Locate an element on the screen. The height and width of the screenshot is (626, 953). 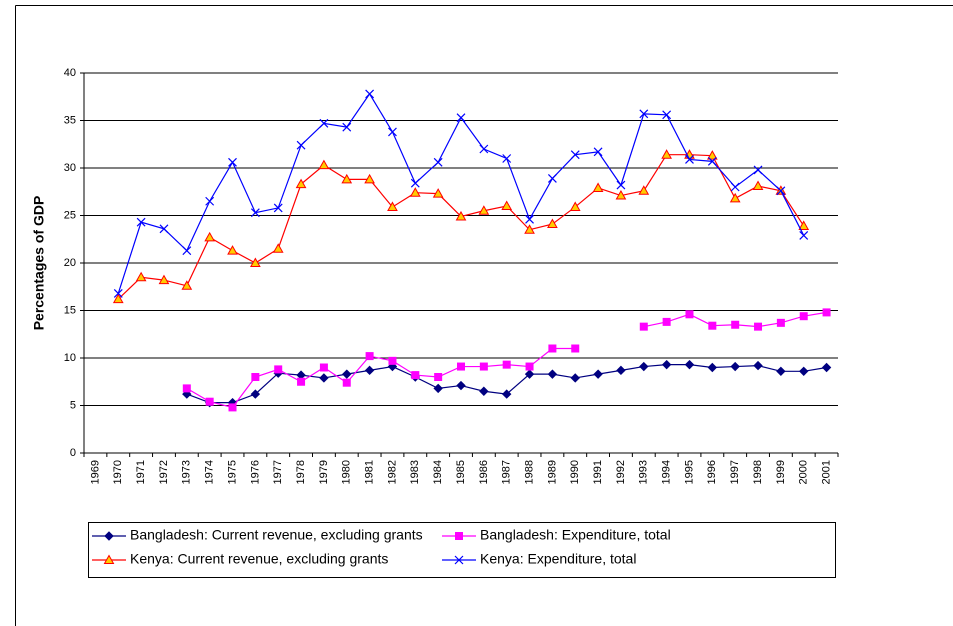
x-tick-label: 1977 is located at coordinates (278, 472).